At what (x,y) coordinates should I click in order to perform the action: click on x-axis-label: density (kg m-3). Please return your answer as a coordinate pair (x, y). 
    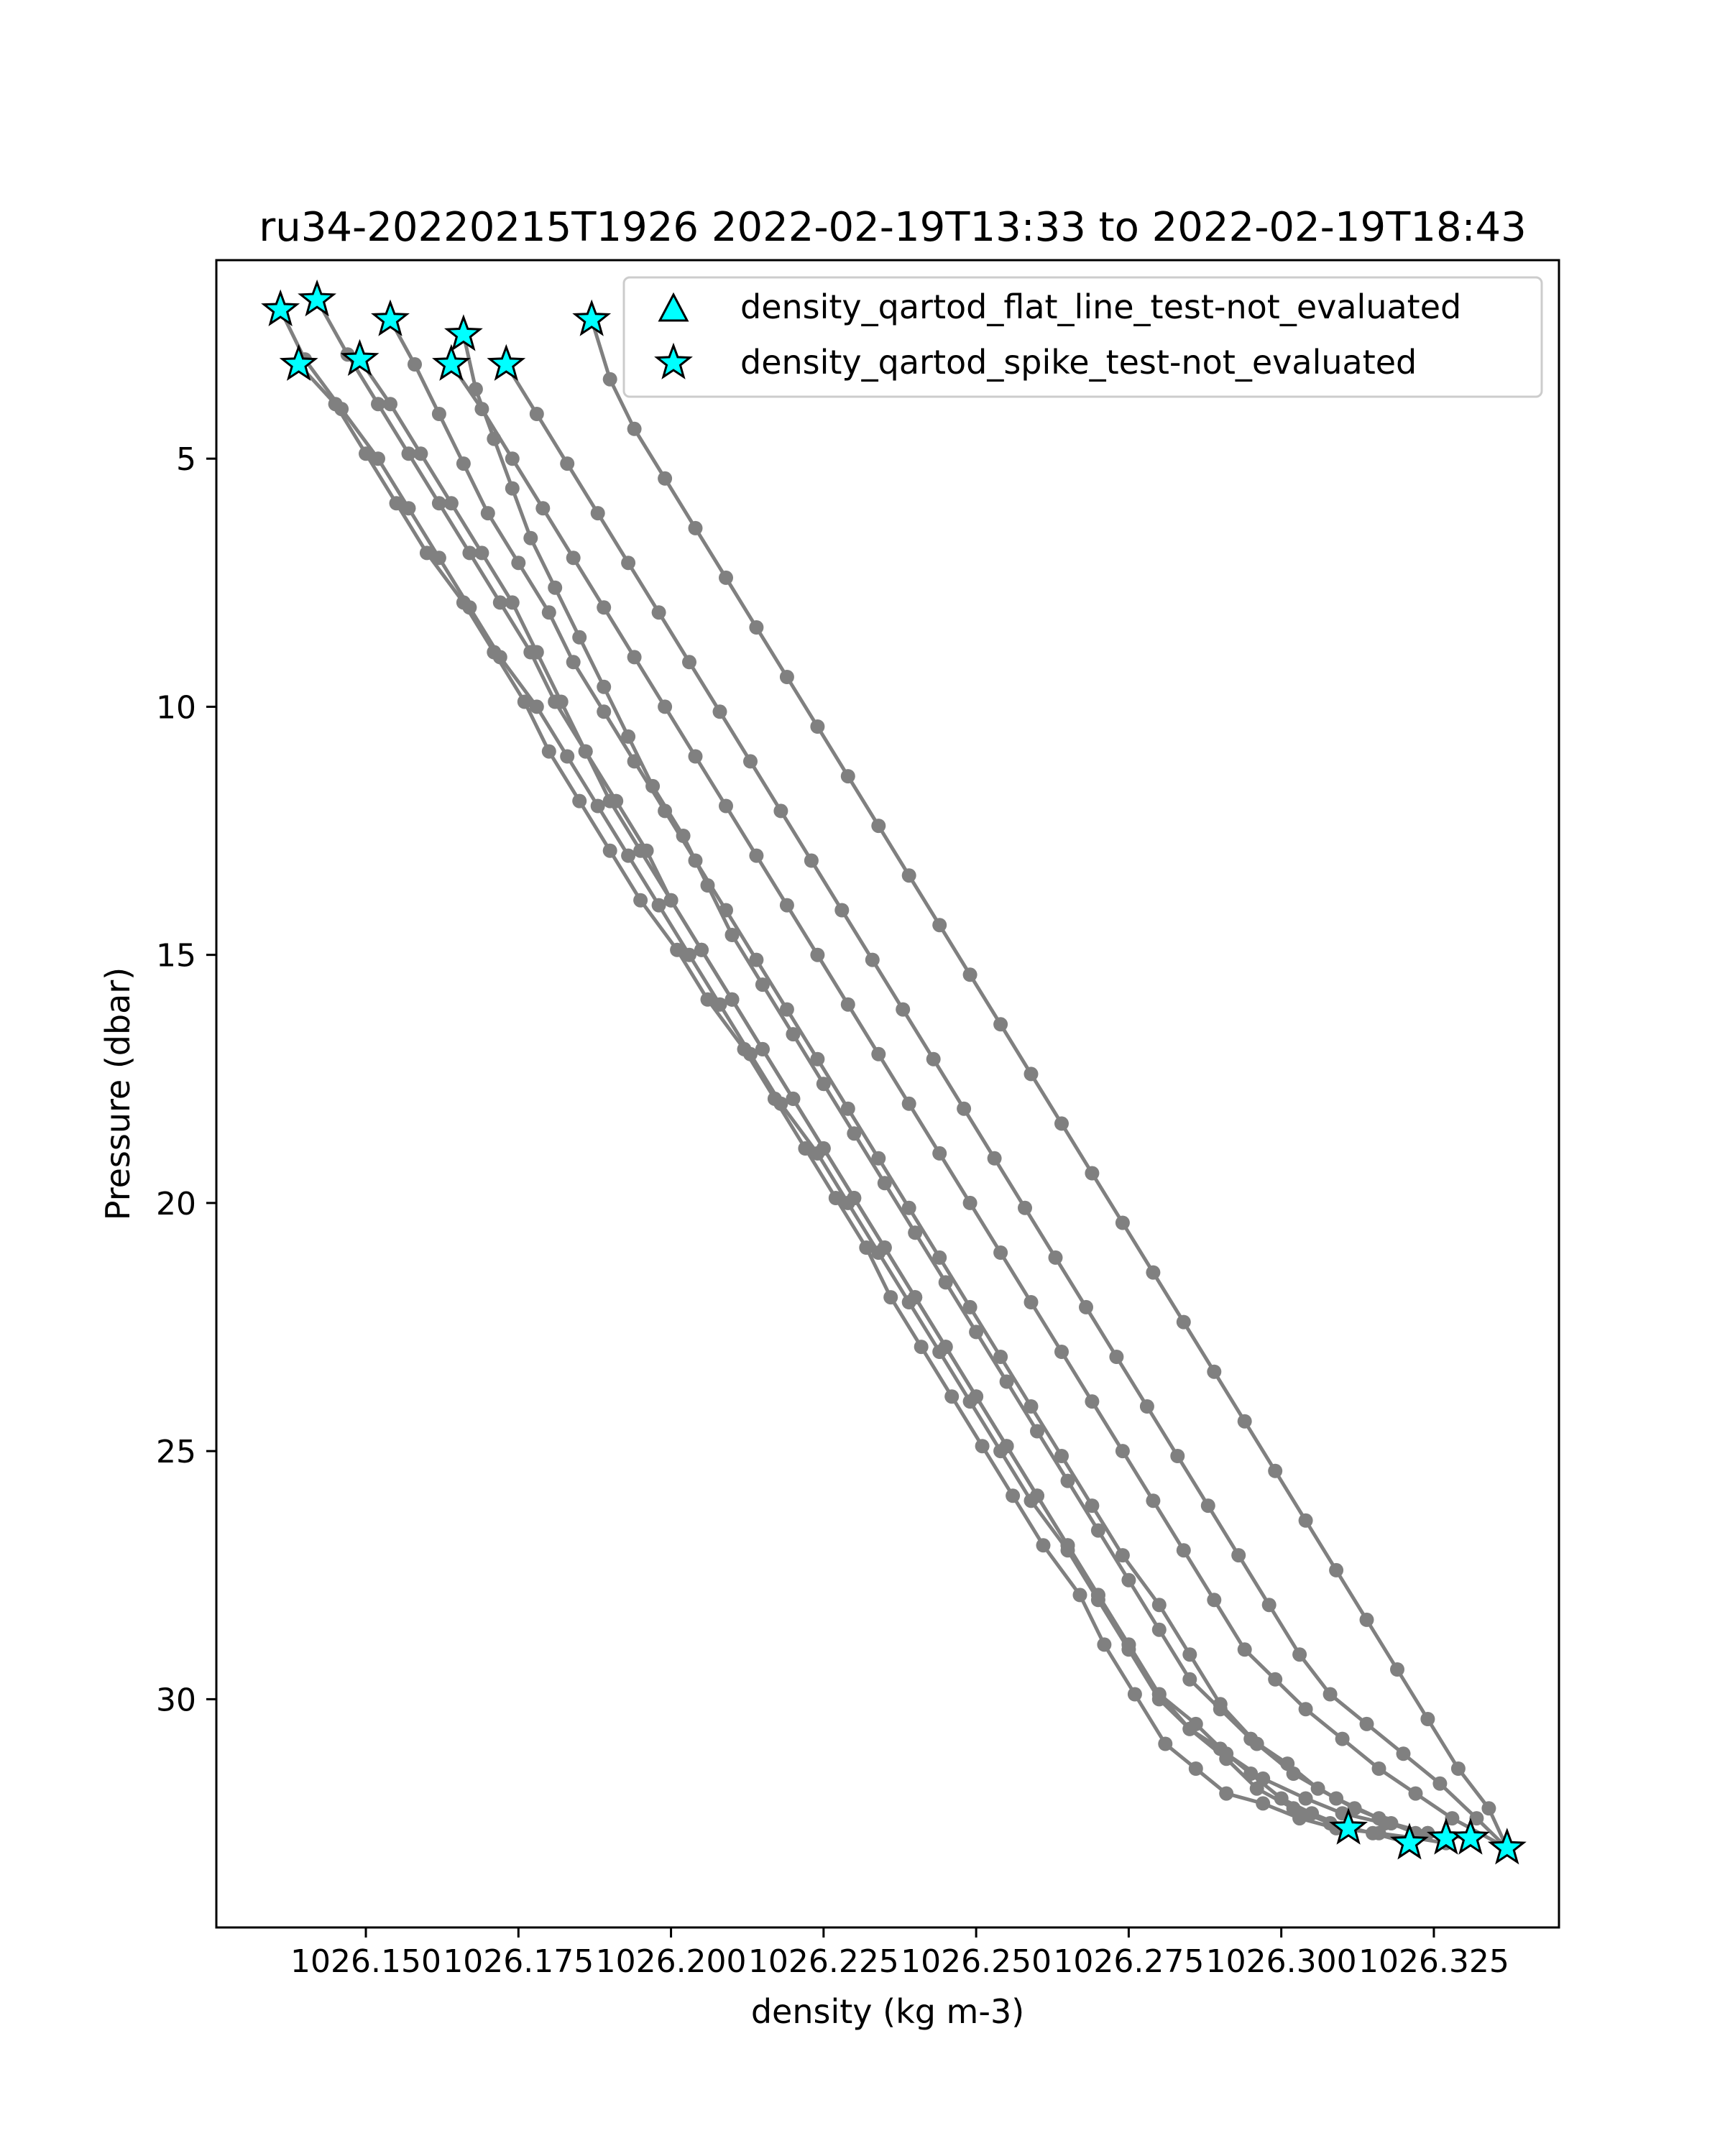
    Looking at the image, I should click on (887, 2011).